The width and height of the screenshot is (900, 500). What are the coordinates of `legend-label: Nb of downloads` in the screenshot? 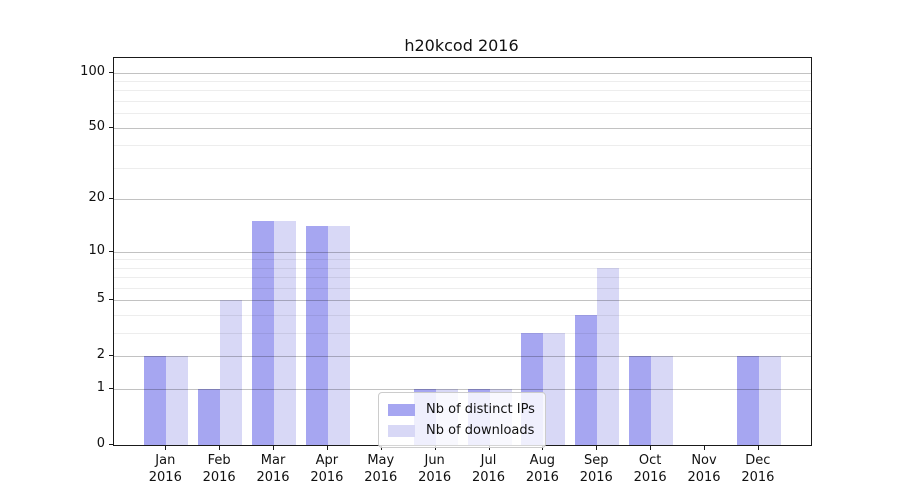 It's located at (480, 430).